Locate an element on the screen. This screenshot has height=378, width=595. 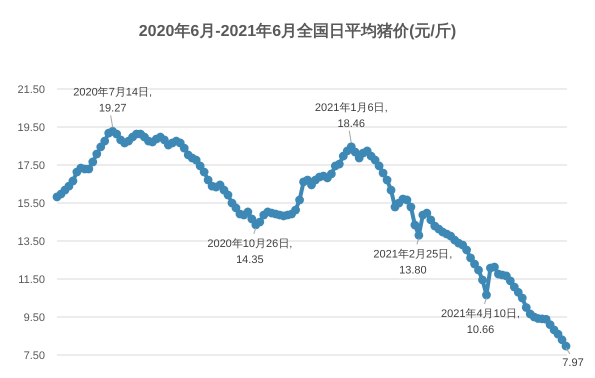
annotation: 2021年4月10日, 10.66 is located at coordinates (480, 322).